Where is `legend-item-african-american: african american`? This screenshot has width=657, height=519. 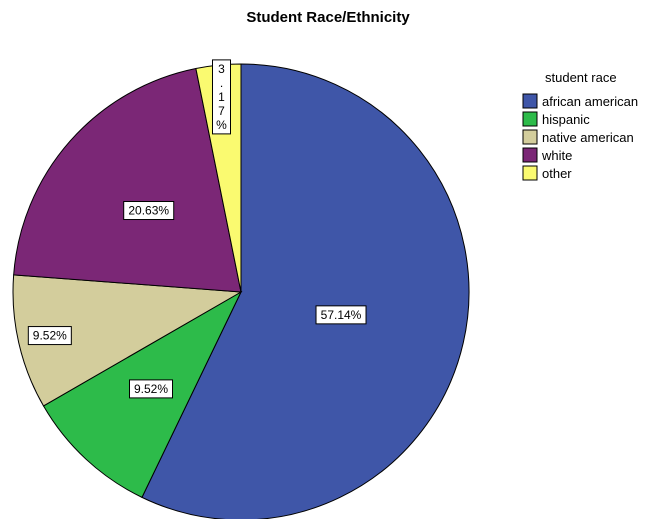 legend-item-african-american: african american is located at coordinates (580, 101).